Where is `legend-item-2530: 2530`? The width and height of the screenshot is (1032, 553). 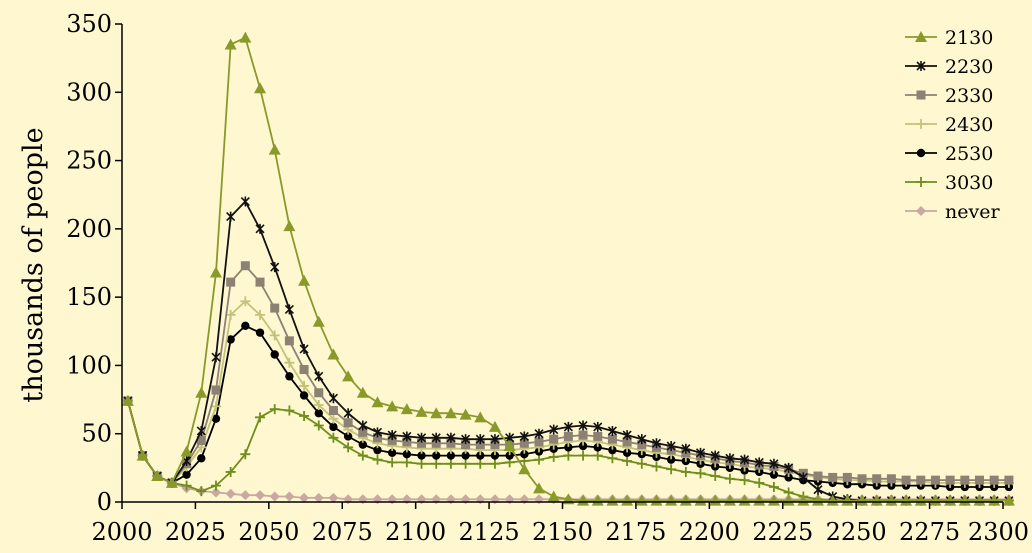
legend-item-2530: 2530 is located at coordinates (949, 154).